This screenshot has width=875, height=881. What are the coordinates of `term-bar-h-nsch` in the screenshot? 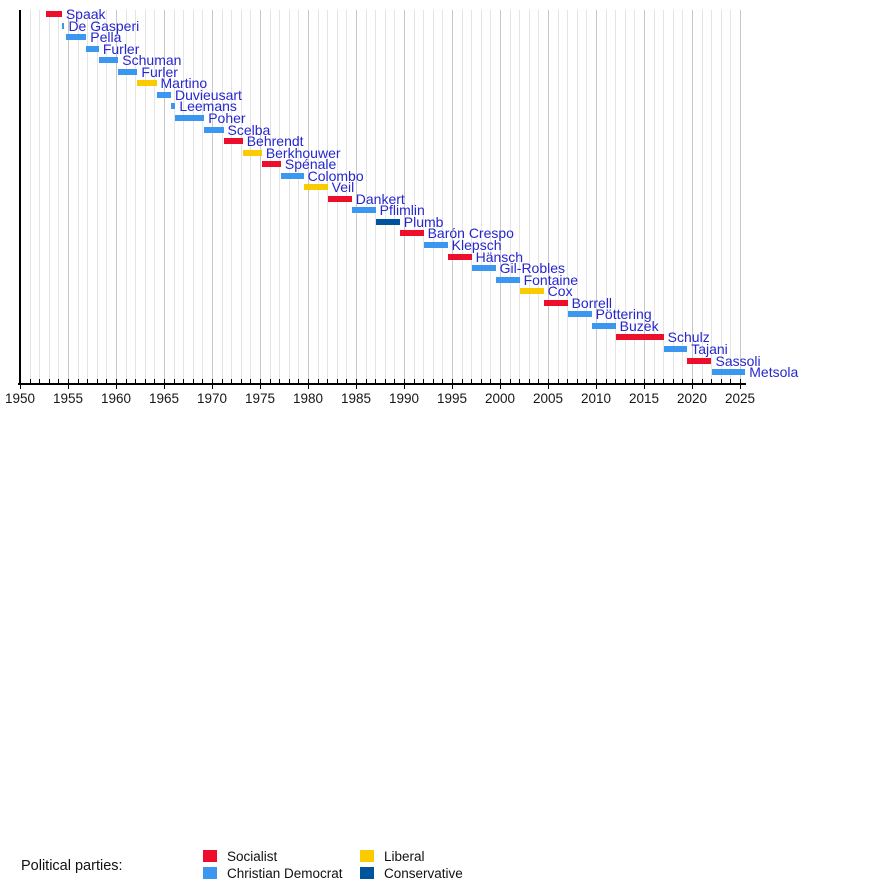 It's located at (459, 256).